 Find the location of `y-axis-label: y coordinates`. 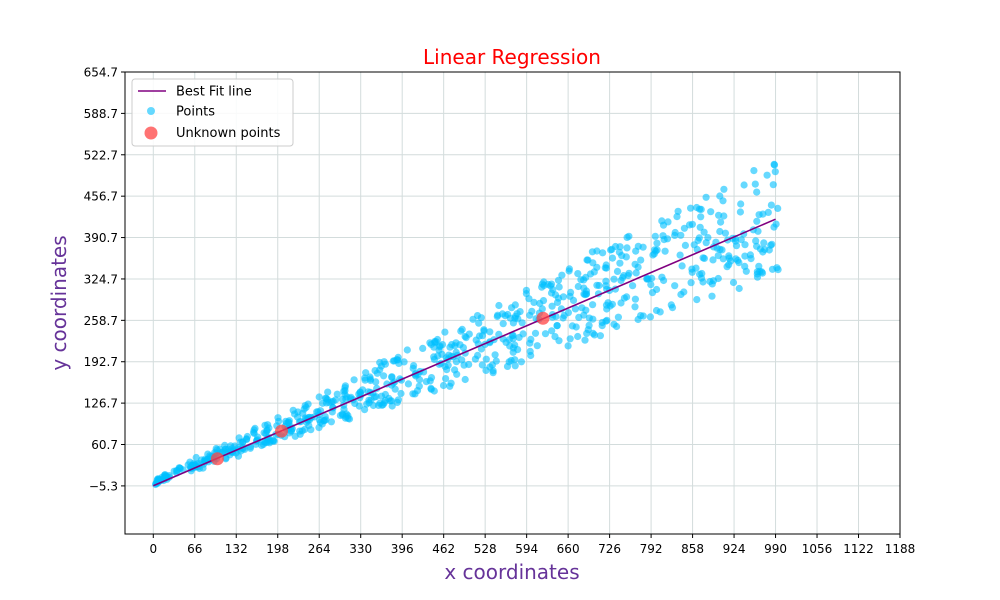

y-axis-label: y coordinates is located at coordinates (59, 302).